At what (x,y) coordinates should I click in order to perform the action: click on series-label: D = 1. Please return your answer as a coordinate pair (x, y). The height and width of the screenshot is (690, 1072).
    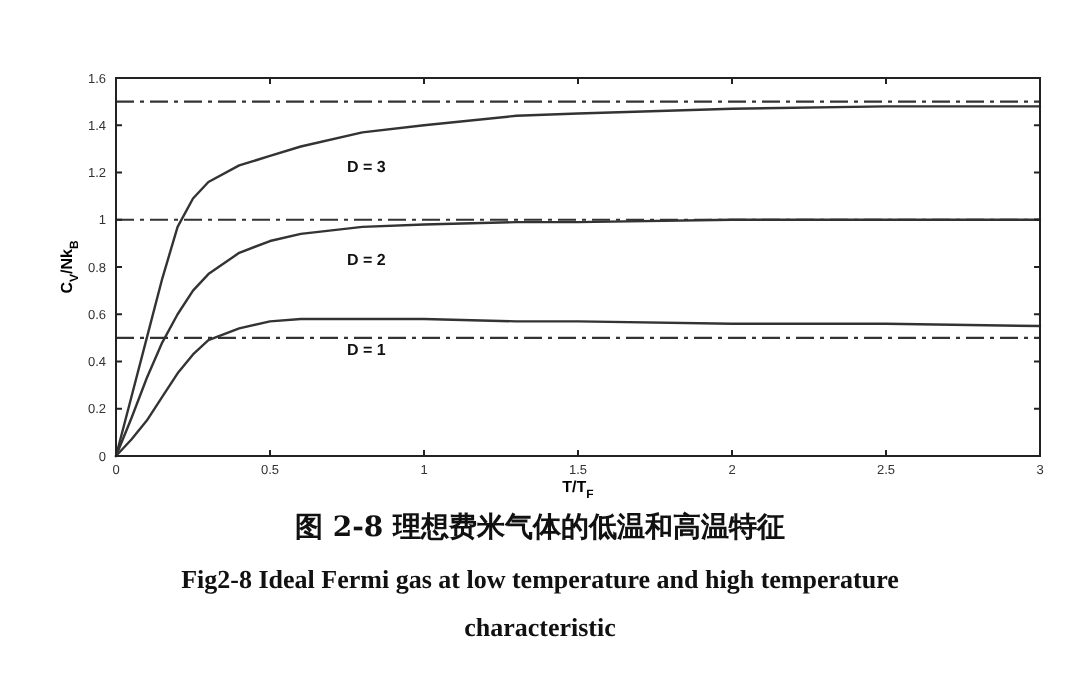
    Looking at the image, I should click on (367, 349).